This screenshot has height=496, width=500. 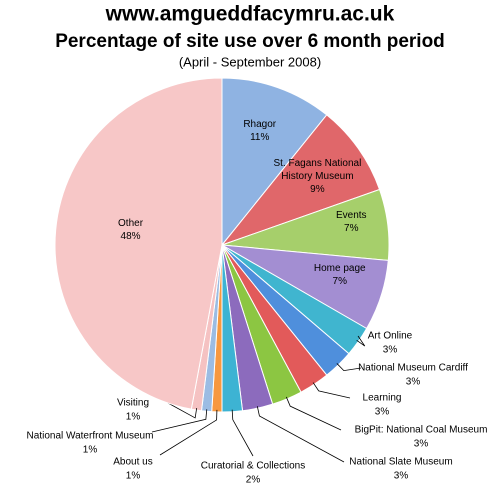 What do you see at coordinates (133, 403) in the screenshot?
I see `slice-name: Visiting` at bounding box center [133, 403].